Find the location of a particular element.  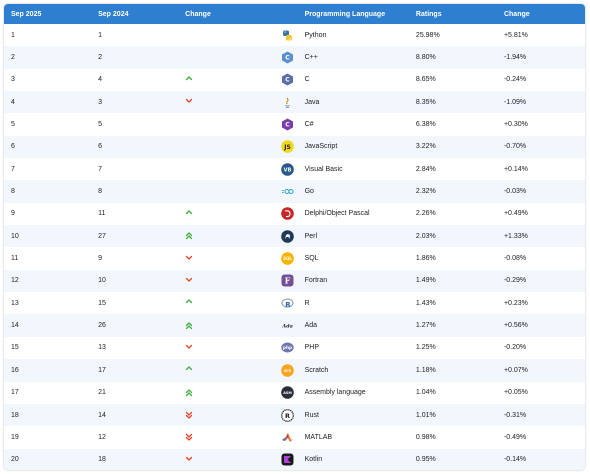

table-row: 4 3 Java 8.35% -1.09% is located at coordinates (294, 102).